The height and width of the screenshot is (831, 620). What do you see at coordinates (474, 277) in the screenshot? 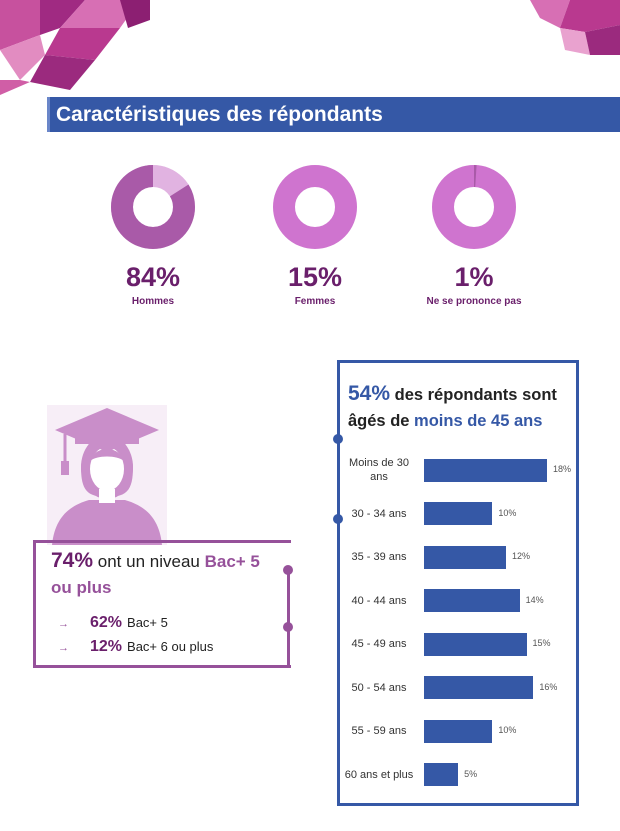
I see `pct-ne-se-prononce-pas: 1%` at bounding box center [474, 277].